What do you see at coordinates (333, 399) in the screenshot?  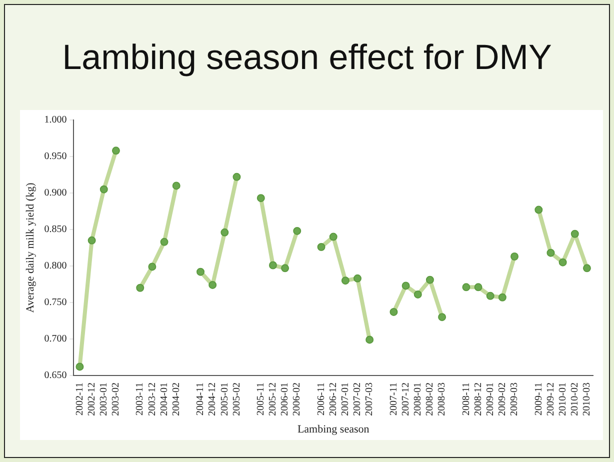 I see `x-tick-label: 2006-12` at bounding box center [333, 399].